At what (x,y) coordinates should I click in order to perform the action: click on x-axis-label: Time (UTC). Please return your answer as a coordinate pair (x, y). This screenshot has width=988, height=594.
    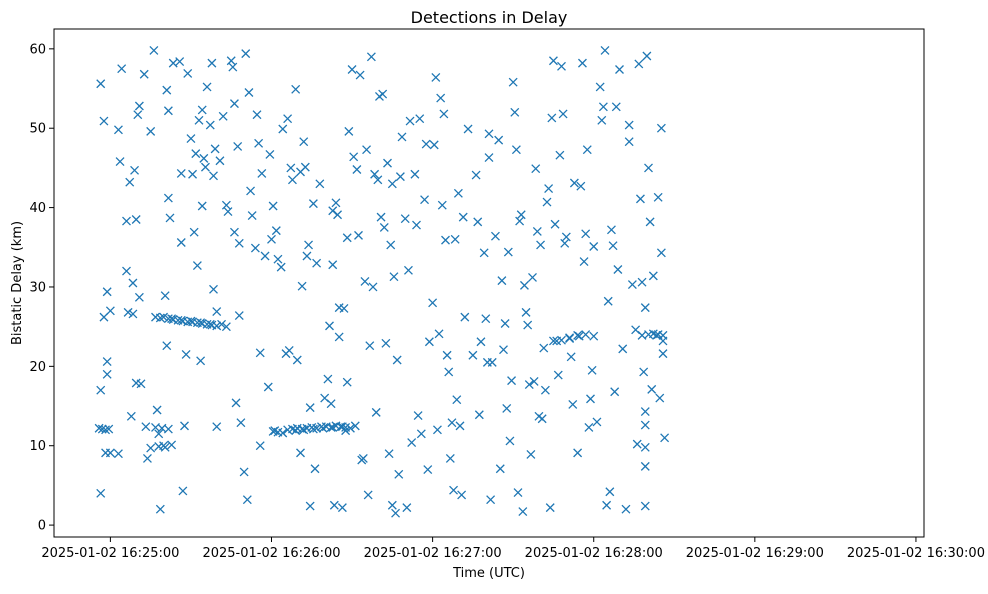
    Looking at the image, I should click on (488, 573).